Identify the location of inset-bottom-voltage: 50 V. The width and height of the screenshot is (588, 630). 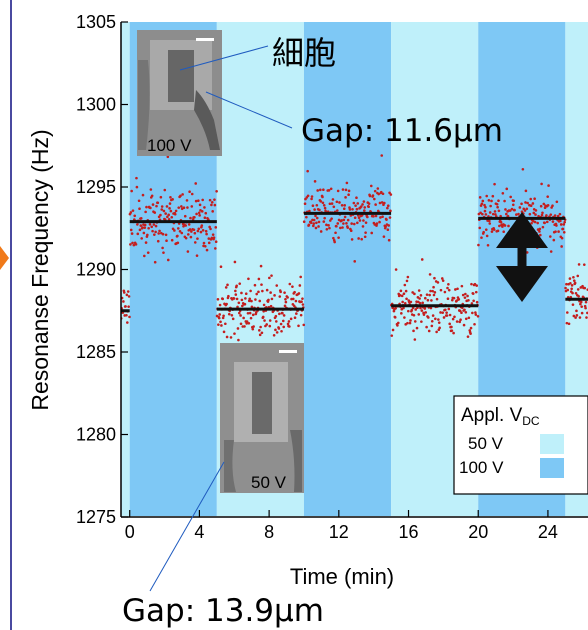
(269, 482).